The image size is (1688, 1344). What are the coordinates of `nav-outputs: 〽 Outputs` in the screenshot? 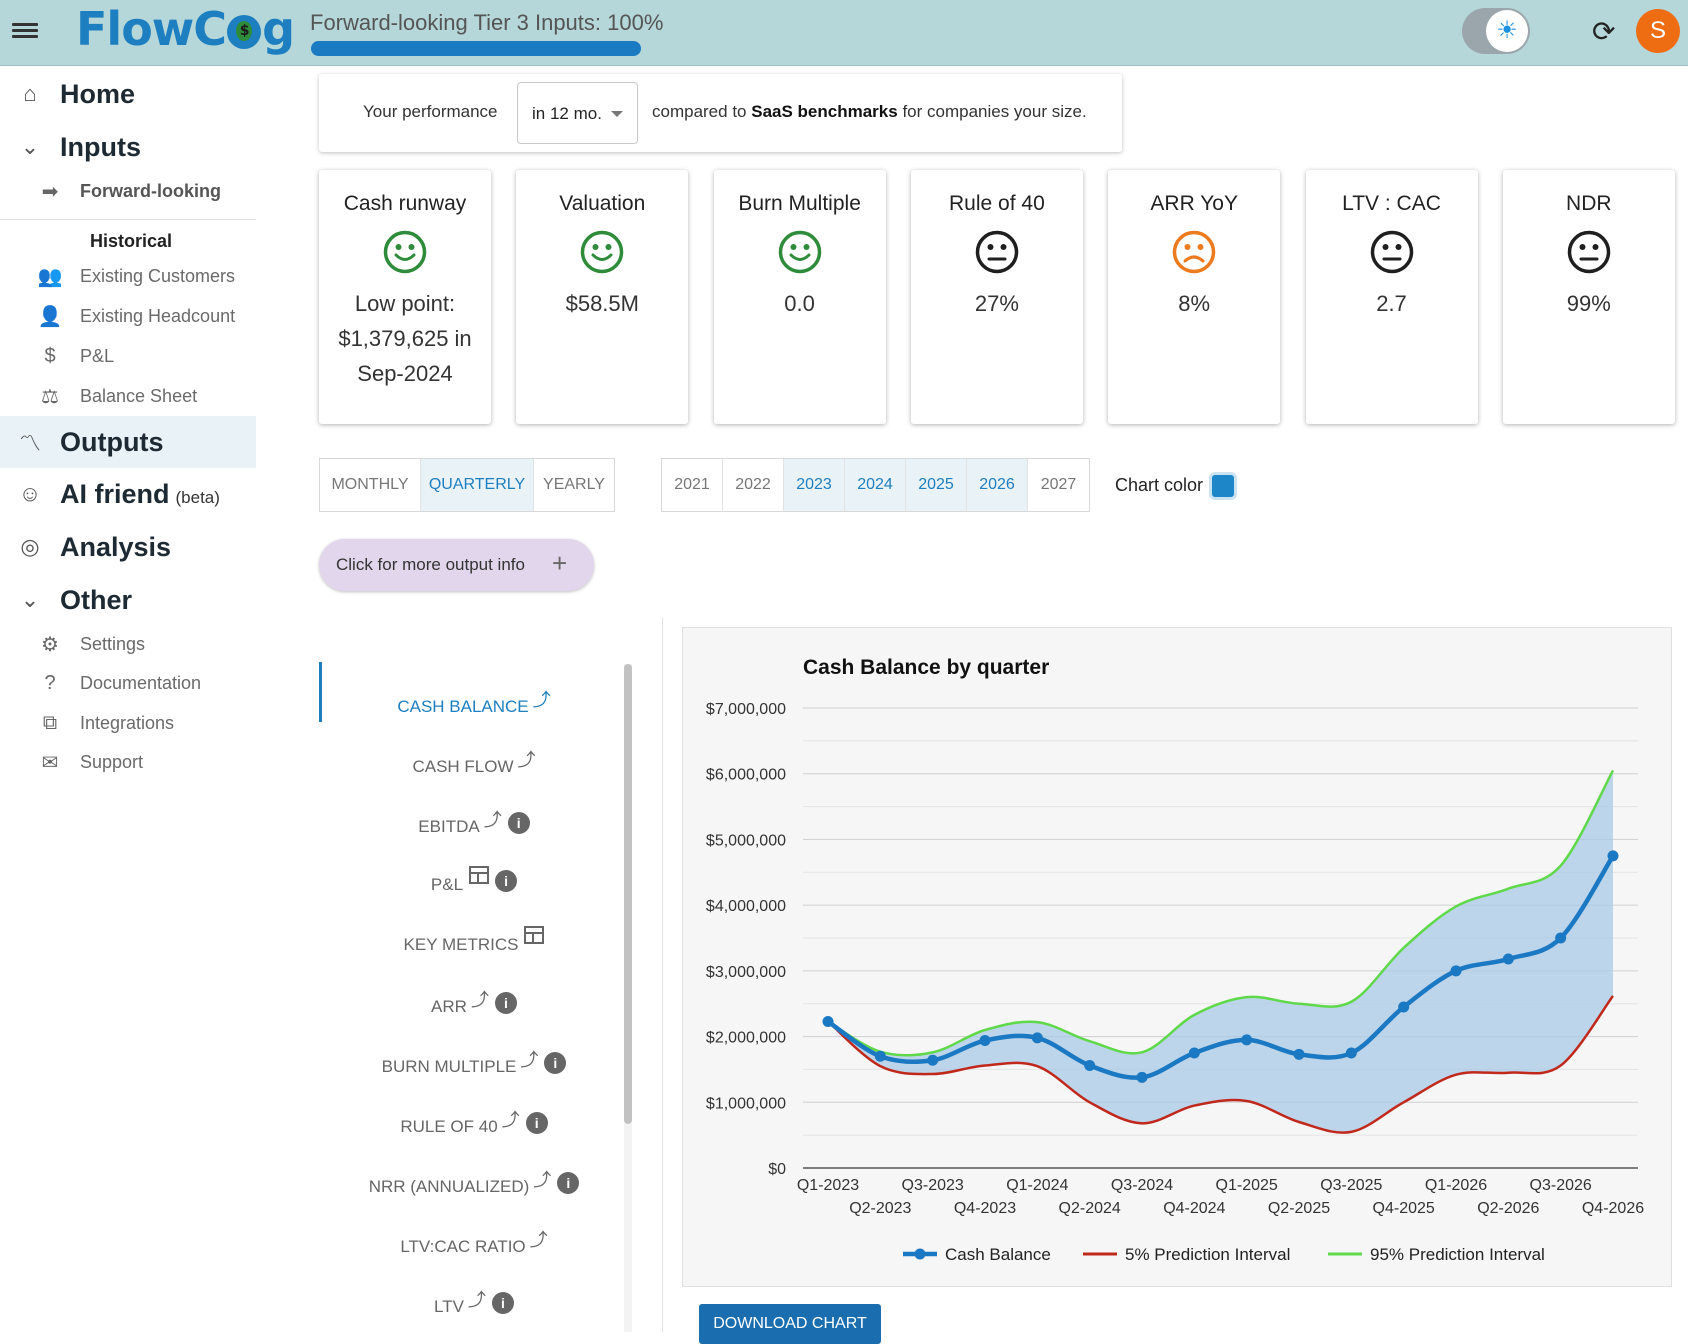 It's located at (128, 442).